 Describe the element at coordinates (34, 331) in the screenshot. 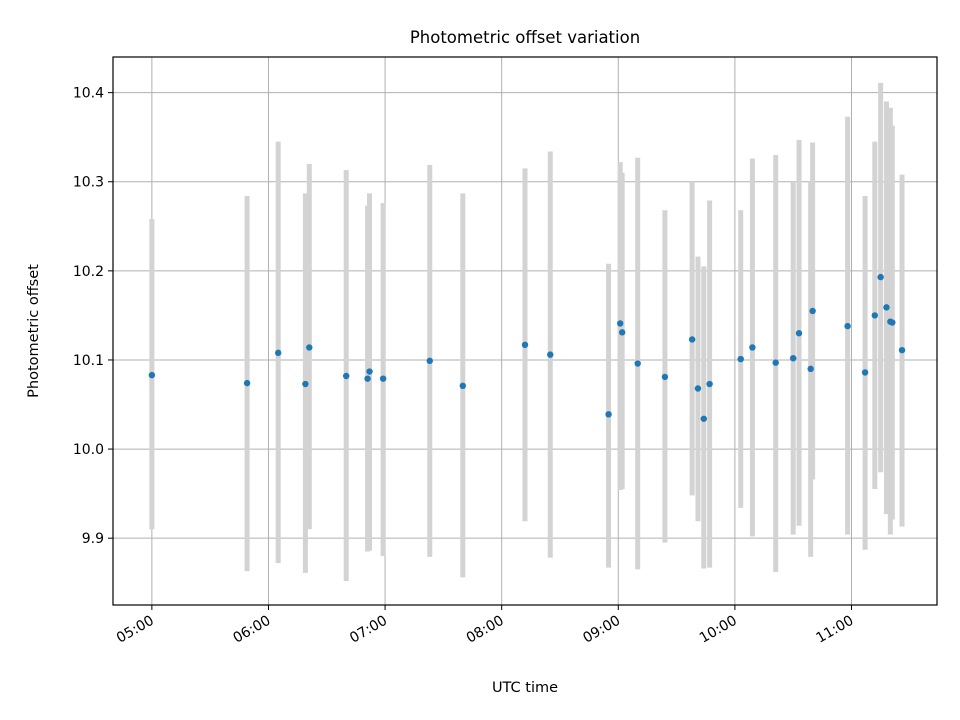

I see `y-axis-label: Photometric offset` at that location.